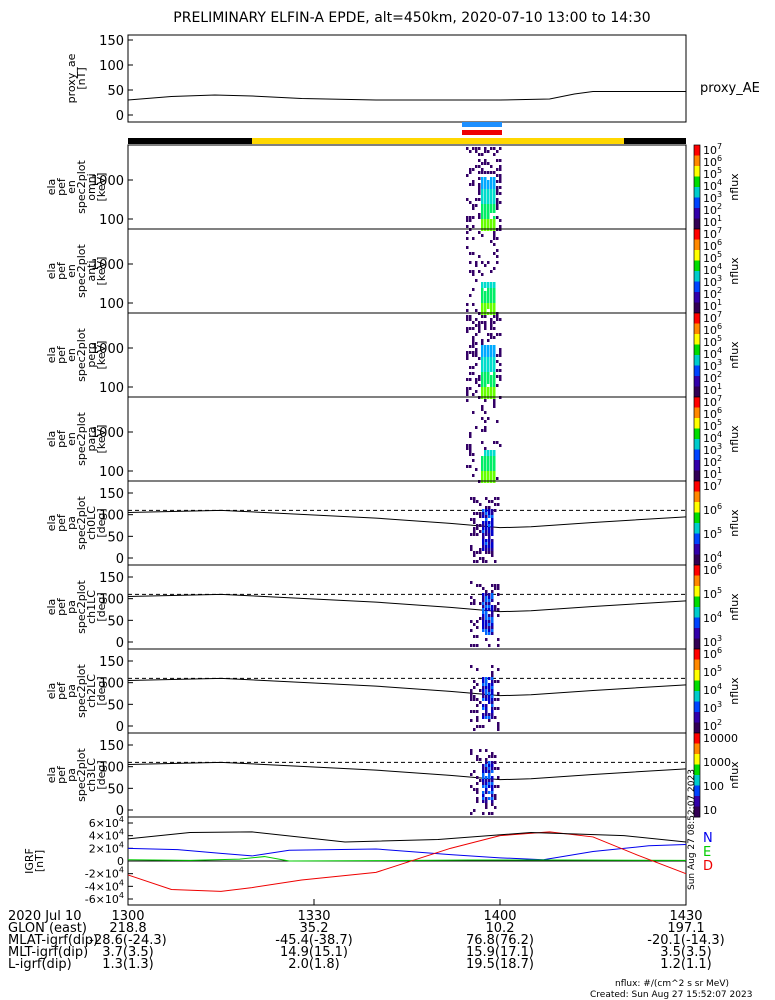  I want to click on x-row-value: 1330, so click(313, 916).